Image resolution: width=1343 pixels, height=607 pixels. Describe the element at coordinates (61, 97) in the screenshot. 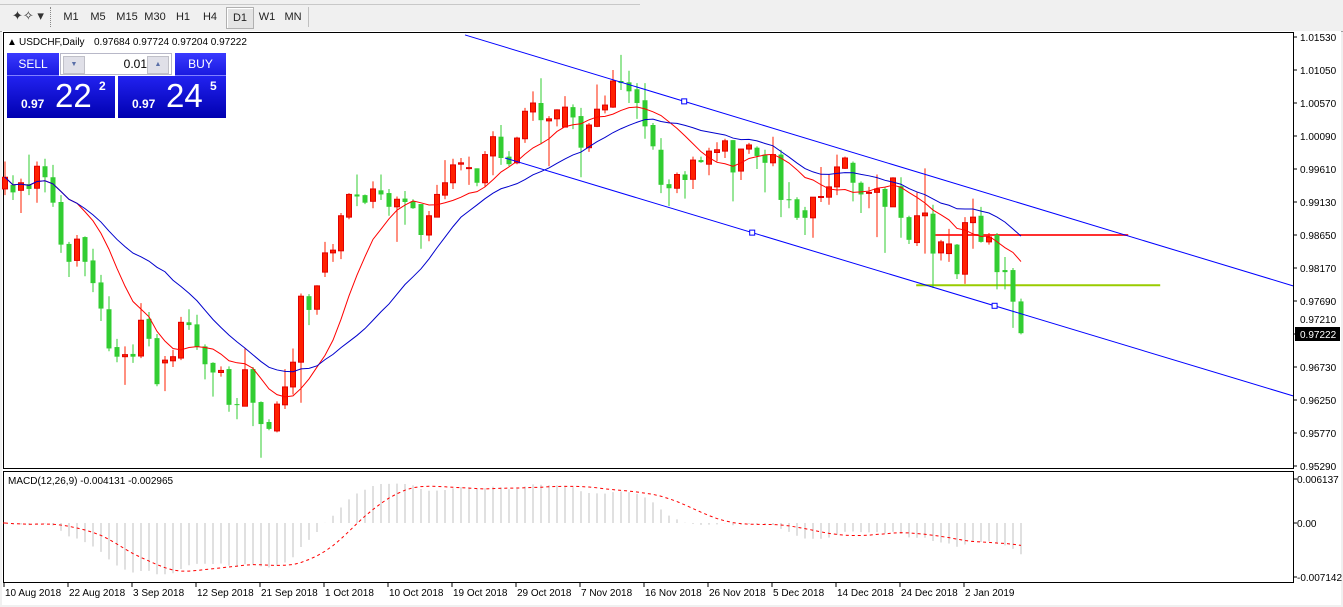

I see `sell-price: 0.97 22 2` at that location.